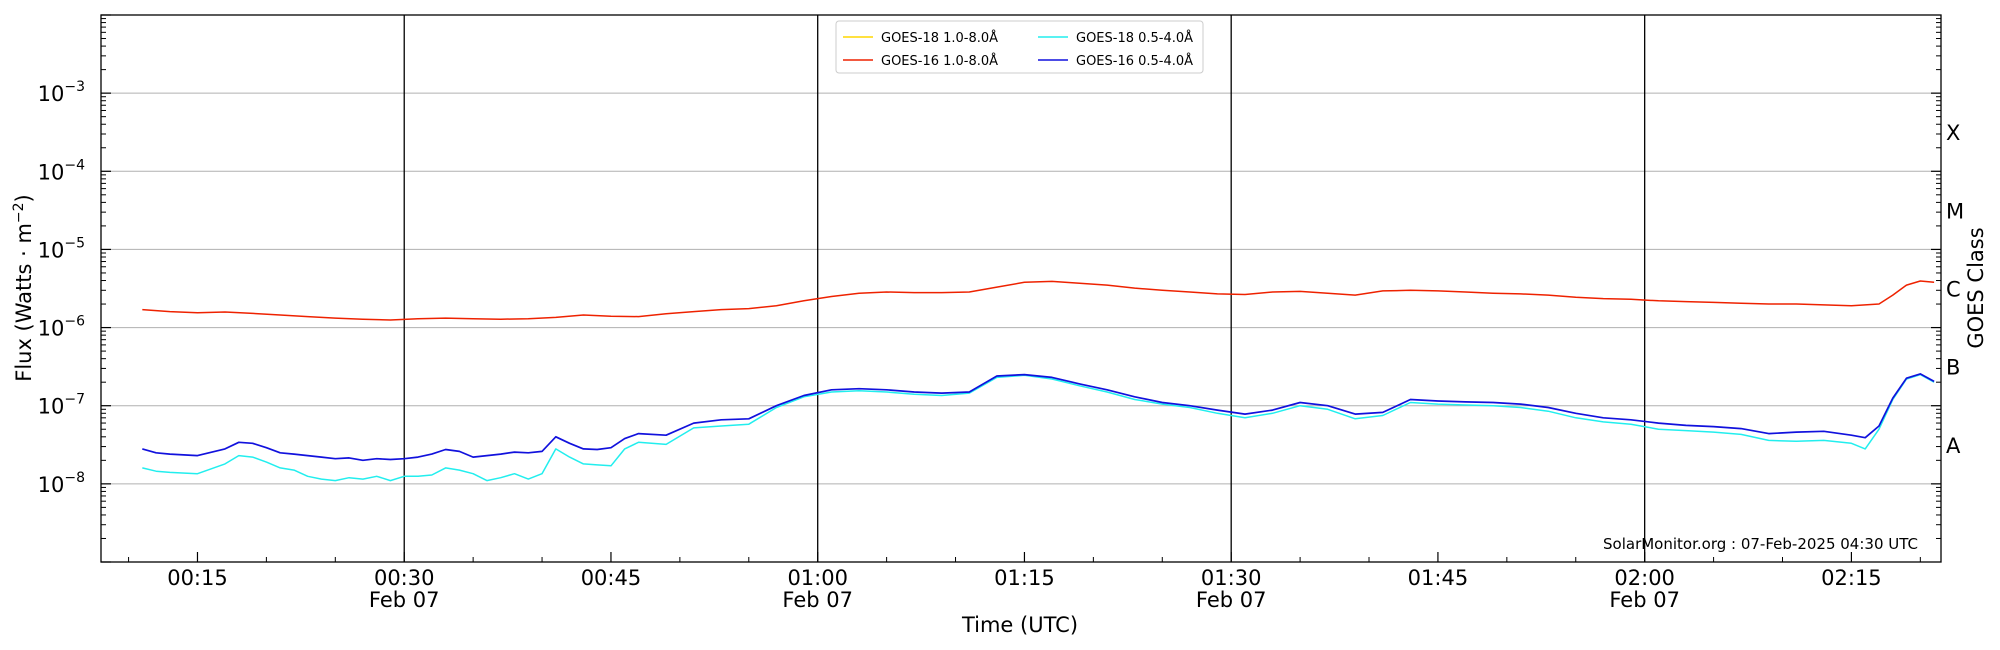  I want to click on x-axis-title: Time (UTC), so click(1019, 625).